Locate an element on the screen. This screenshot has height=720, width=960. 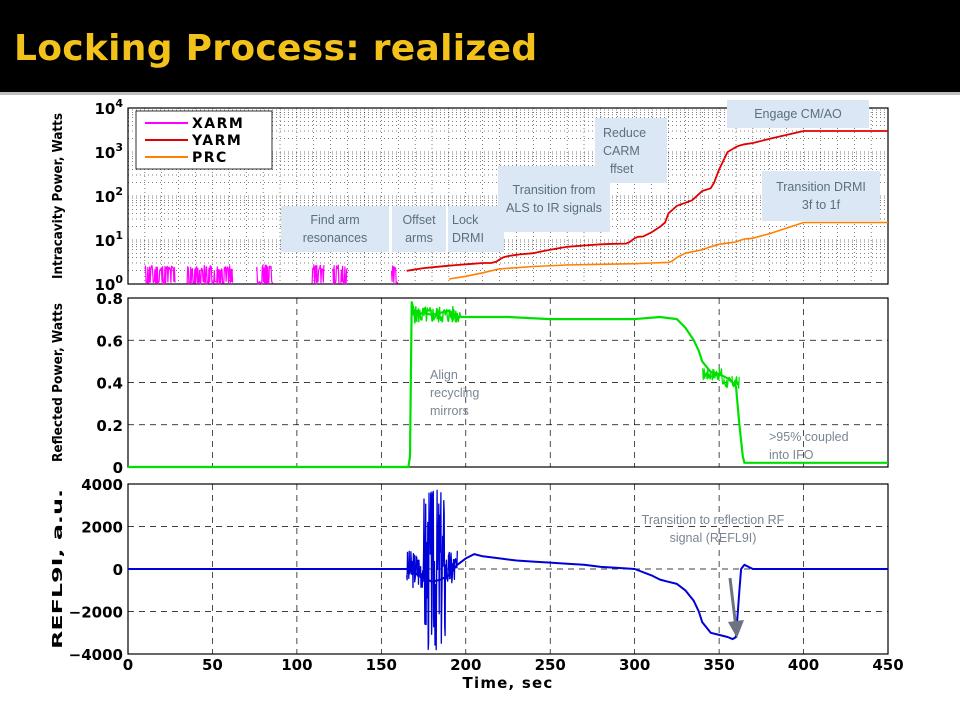
y-tick-label: 10⁴ is located at coordinates (108, 107).